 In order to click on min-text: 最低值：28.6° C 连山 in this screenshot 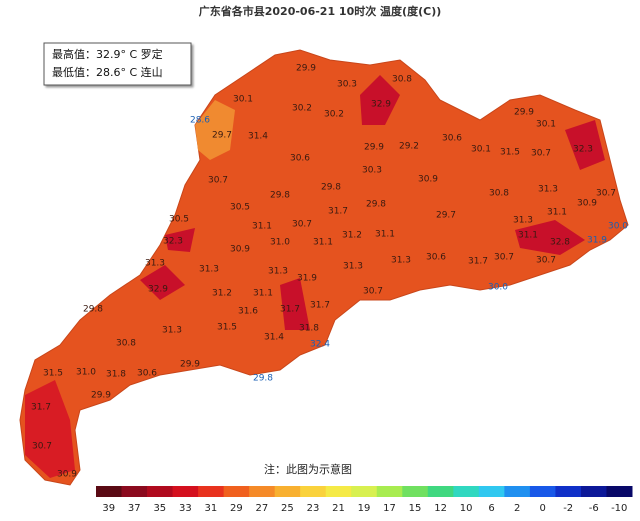, I will do `click(107, 72)`.